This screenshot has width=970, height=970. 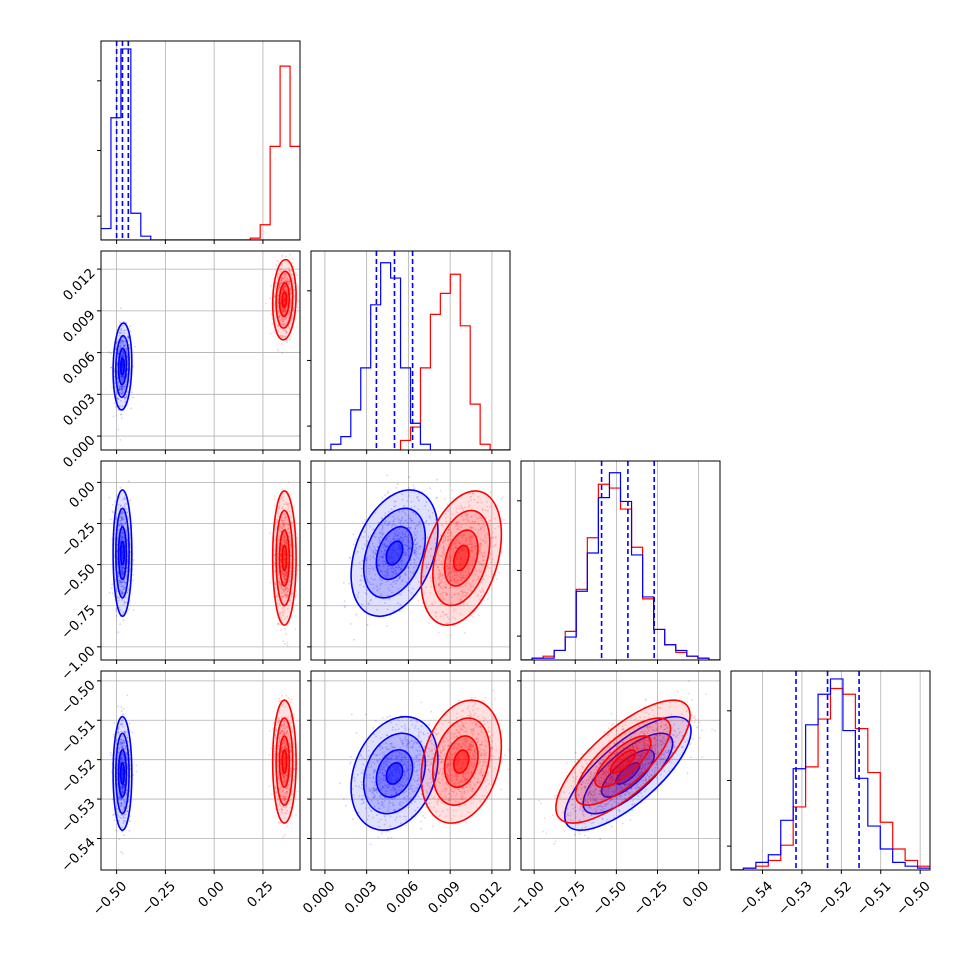 What do you see at coordinates (122, 553) in the screenshot?
I see `blue-density-contour` at bounding box center [122, 553].